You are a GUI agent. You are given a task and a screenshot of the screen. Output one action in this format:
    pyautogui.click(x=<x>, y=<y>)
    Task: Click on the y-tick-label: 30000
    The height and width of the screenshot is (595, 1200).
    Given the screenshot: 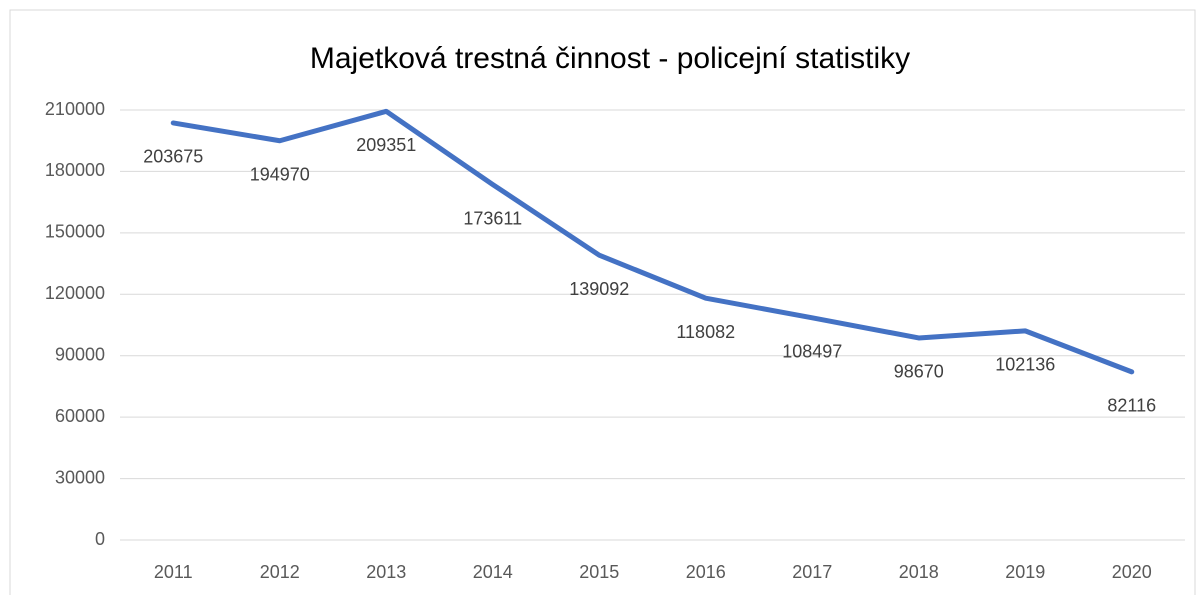 What is the action you would take?
    pyautogui.click(x=80, y=477)
    